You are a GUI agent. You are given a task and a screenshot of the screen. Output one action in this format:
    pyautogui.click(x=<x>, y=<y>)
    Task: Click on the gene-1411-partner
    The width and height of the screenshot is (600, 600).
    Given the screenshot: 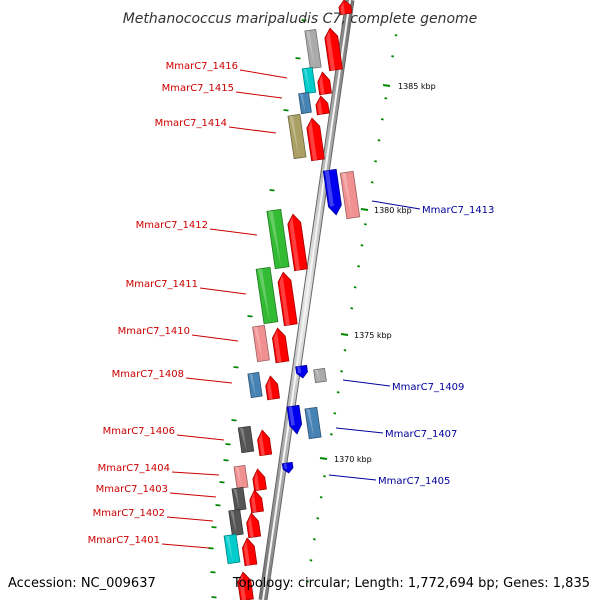 What is the action you would take?
    pyautogui.click(x=267, y=295)
    